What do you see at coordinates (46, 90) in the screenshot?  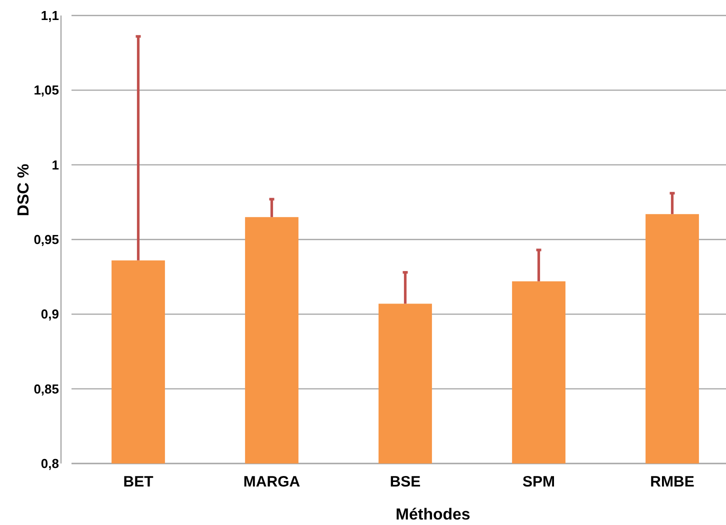 I see `y-tick-label: 1,05` at bounding box center [46, 90].